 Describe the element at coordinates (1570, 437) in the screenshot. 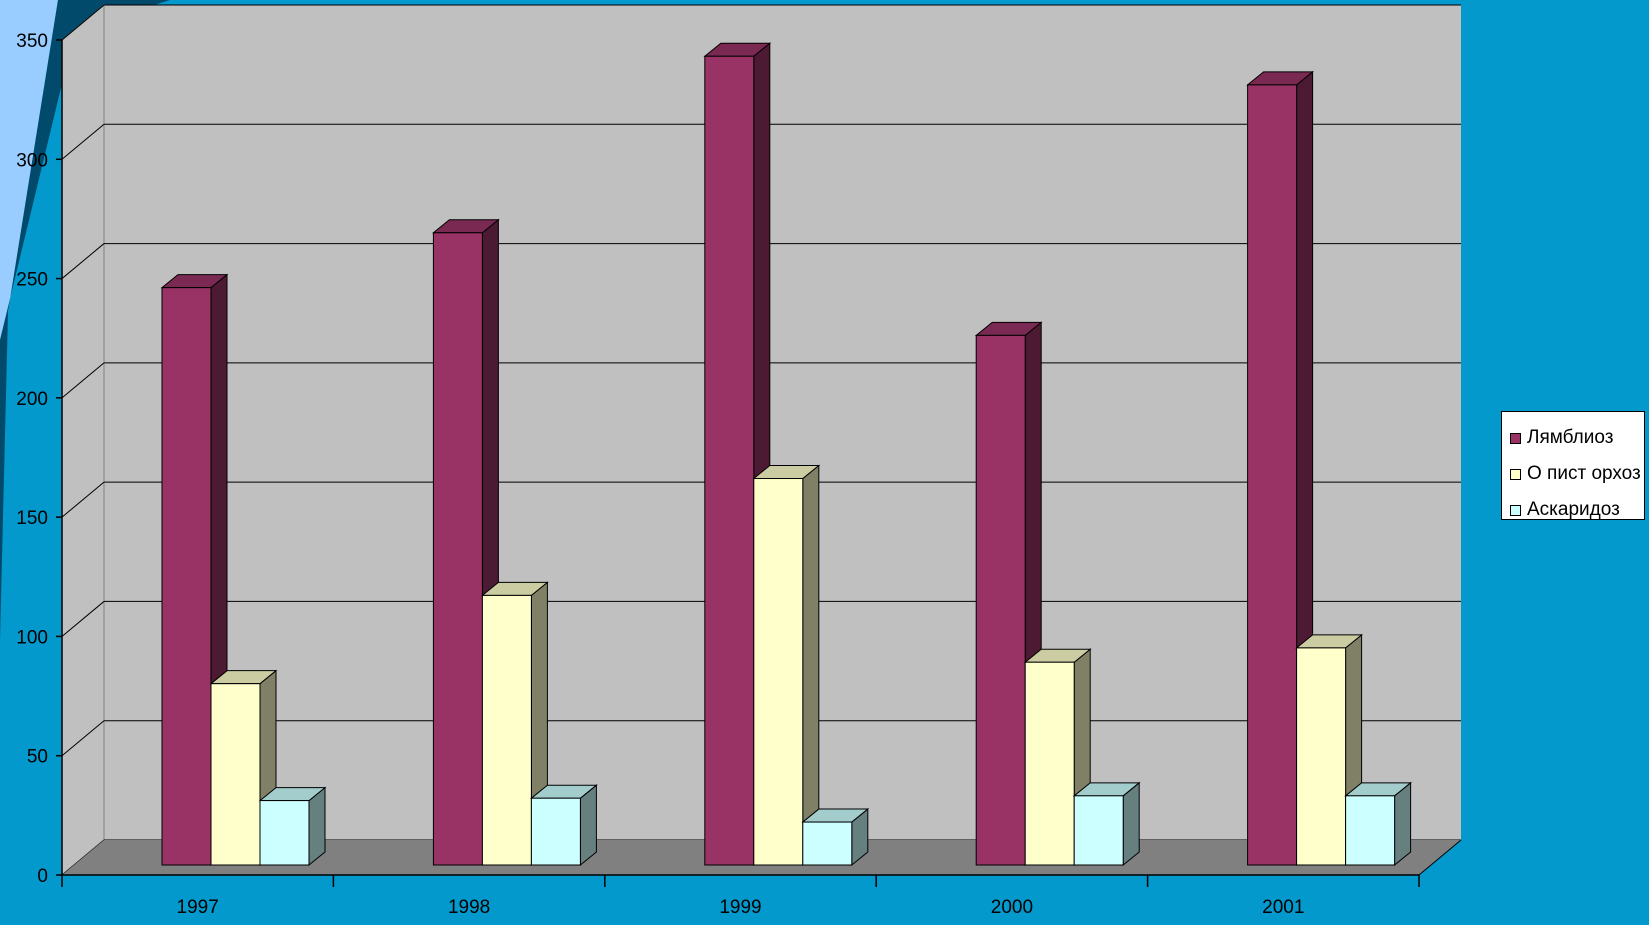

I see `legend-label-lamblioz: Лямблиоз` at that location.